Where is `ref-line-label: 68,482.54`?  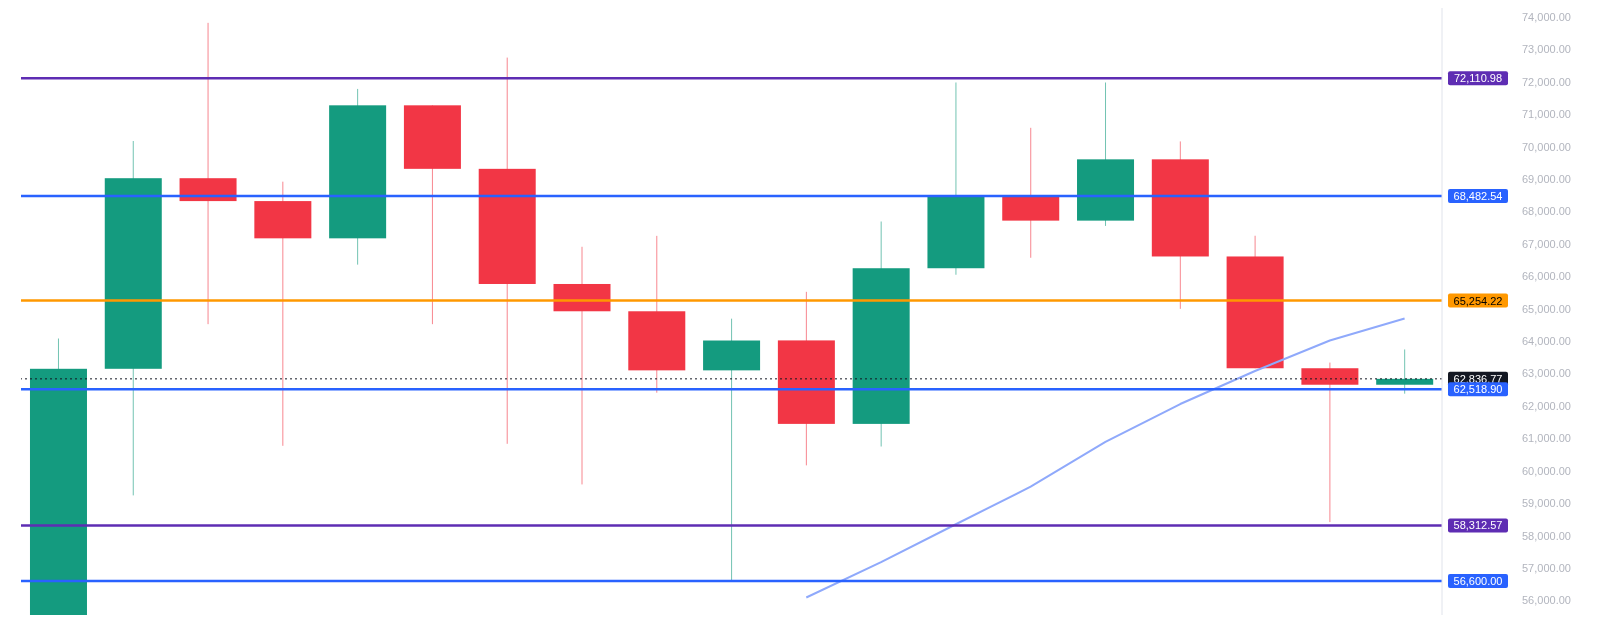 ref-line-label: 68,482.54 is located at coordinates (1478, 195).